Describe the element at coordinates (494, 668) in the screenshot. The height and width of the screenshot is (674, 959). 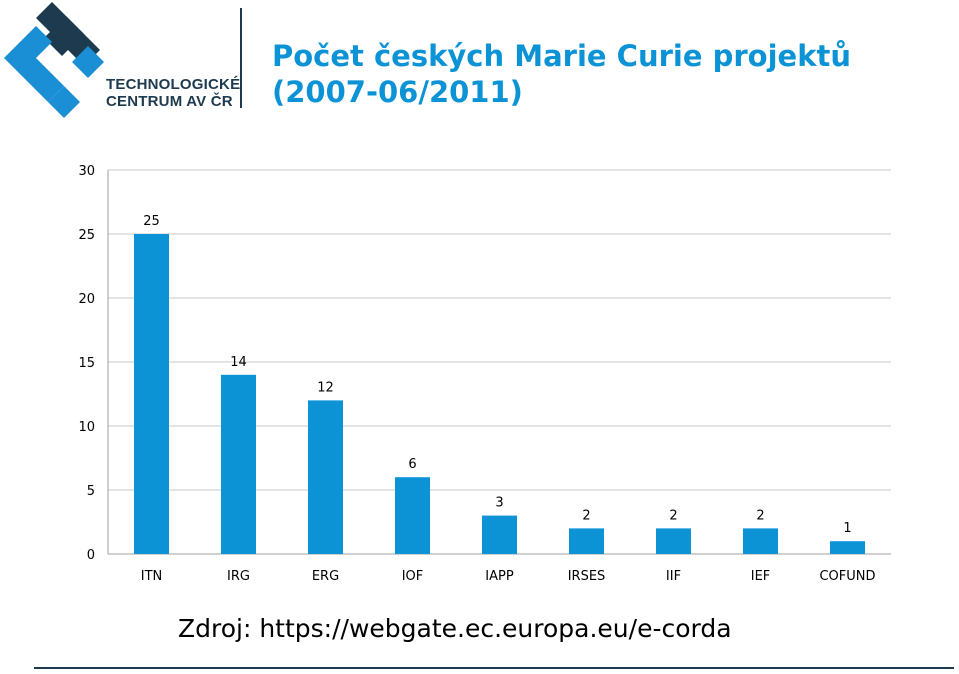
I see `footer-divider` at that location.